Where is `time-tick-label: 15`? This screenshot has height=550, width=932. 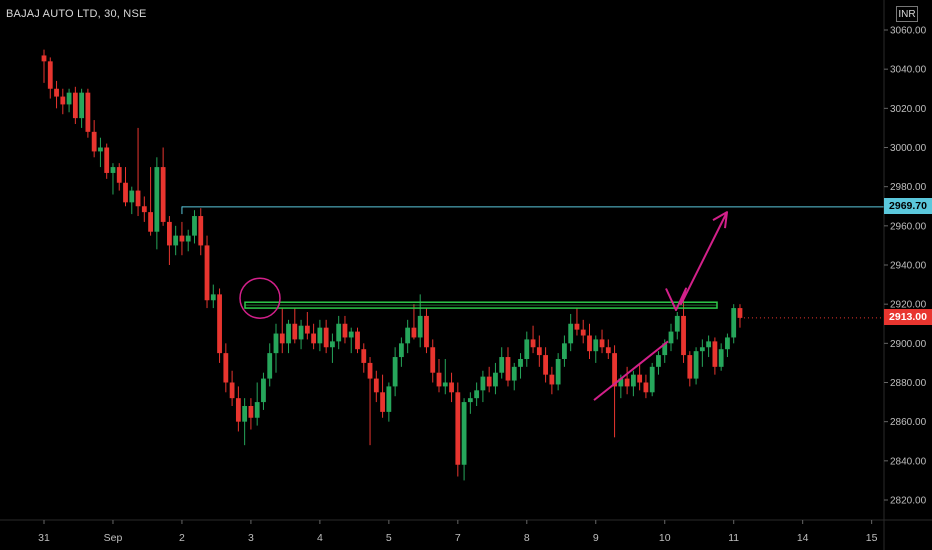 time-tick-label: 15 is located at coordinates (872, 538).